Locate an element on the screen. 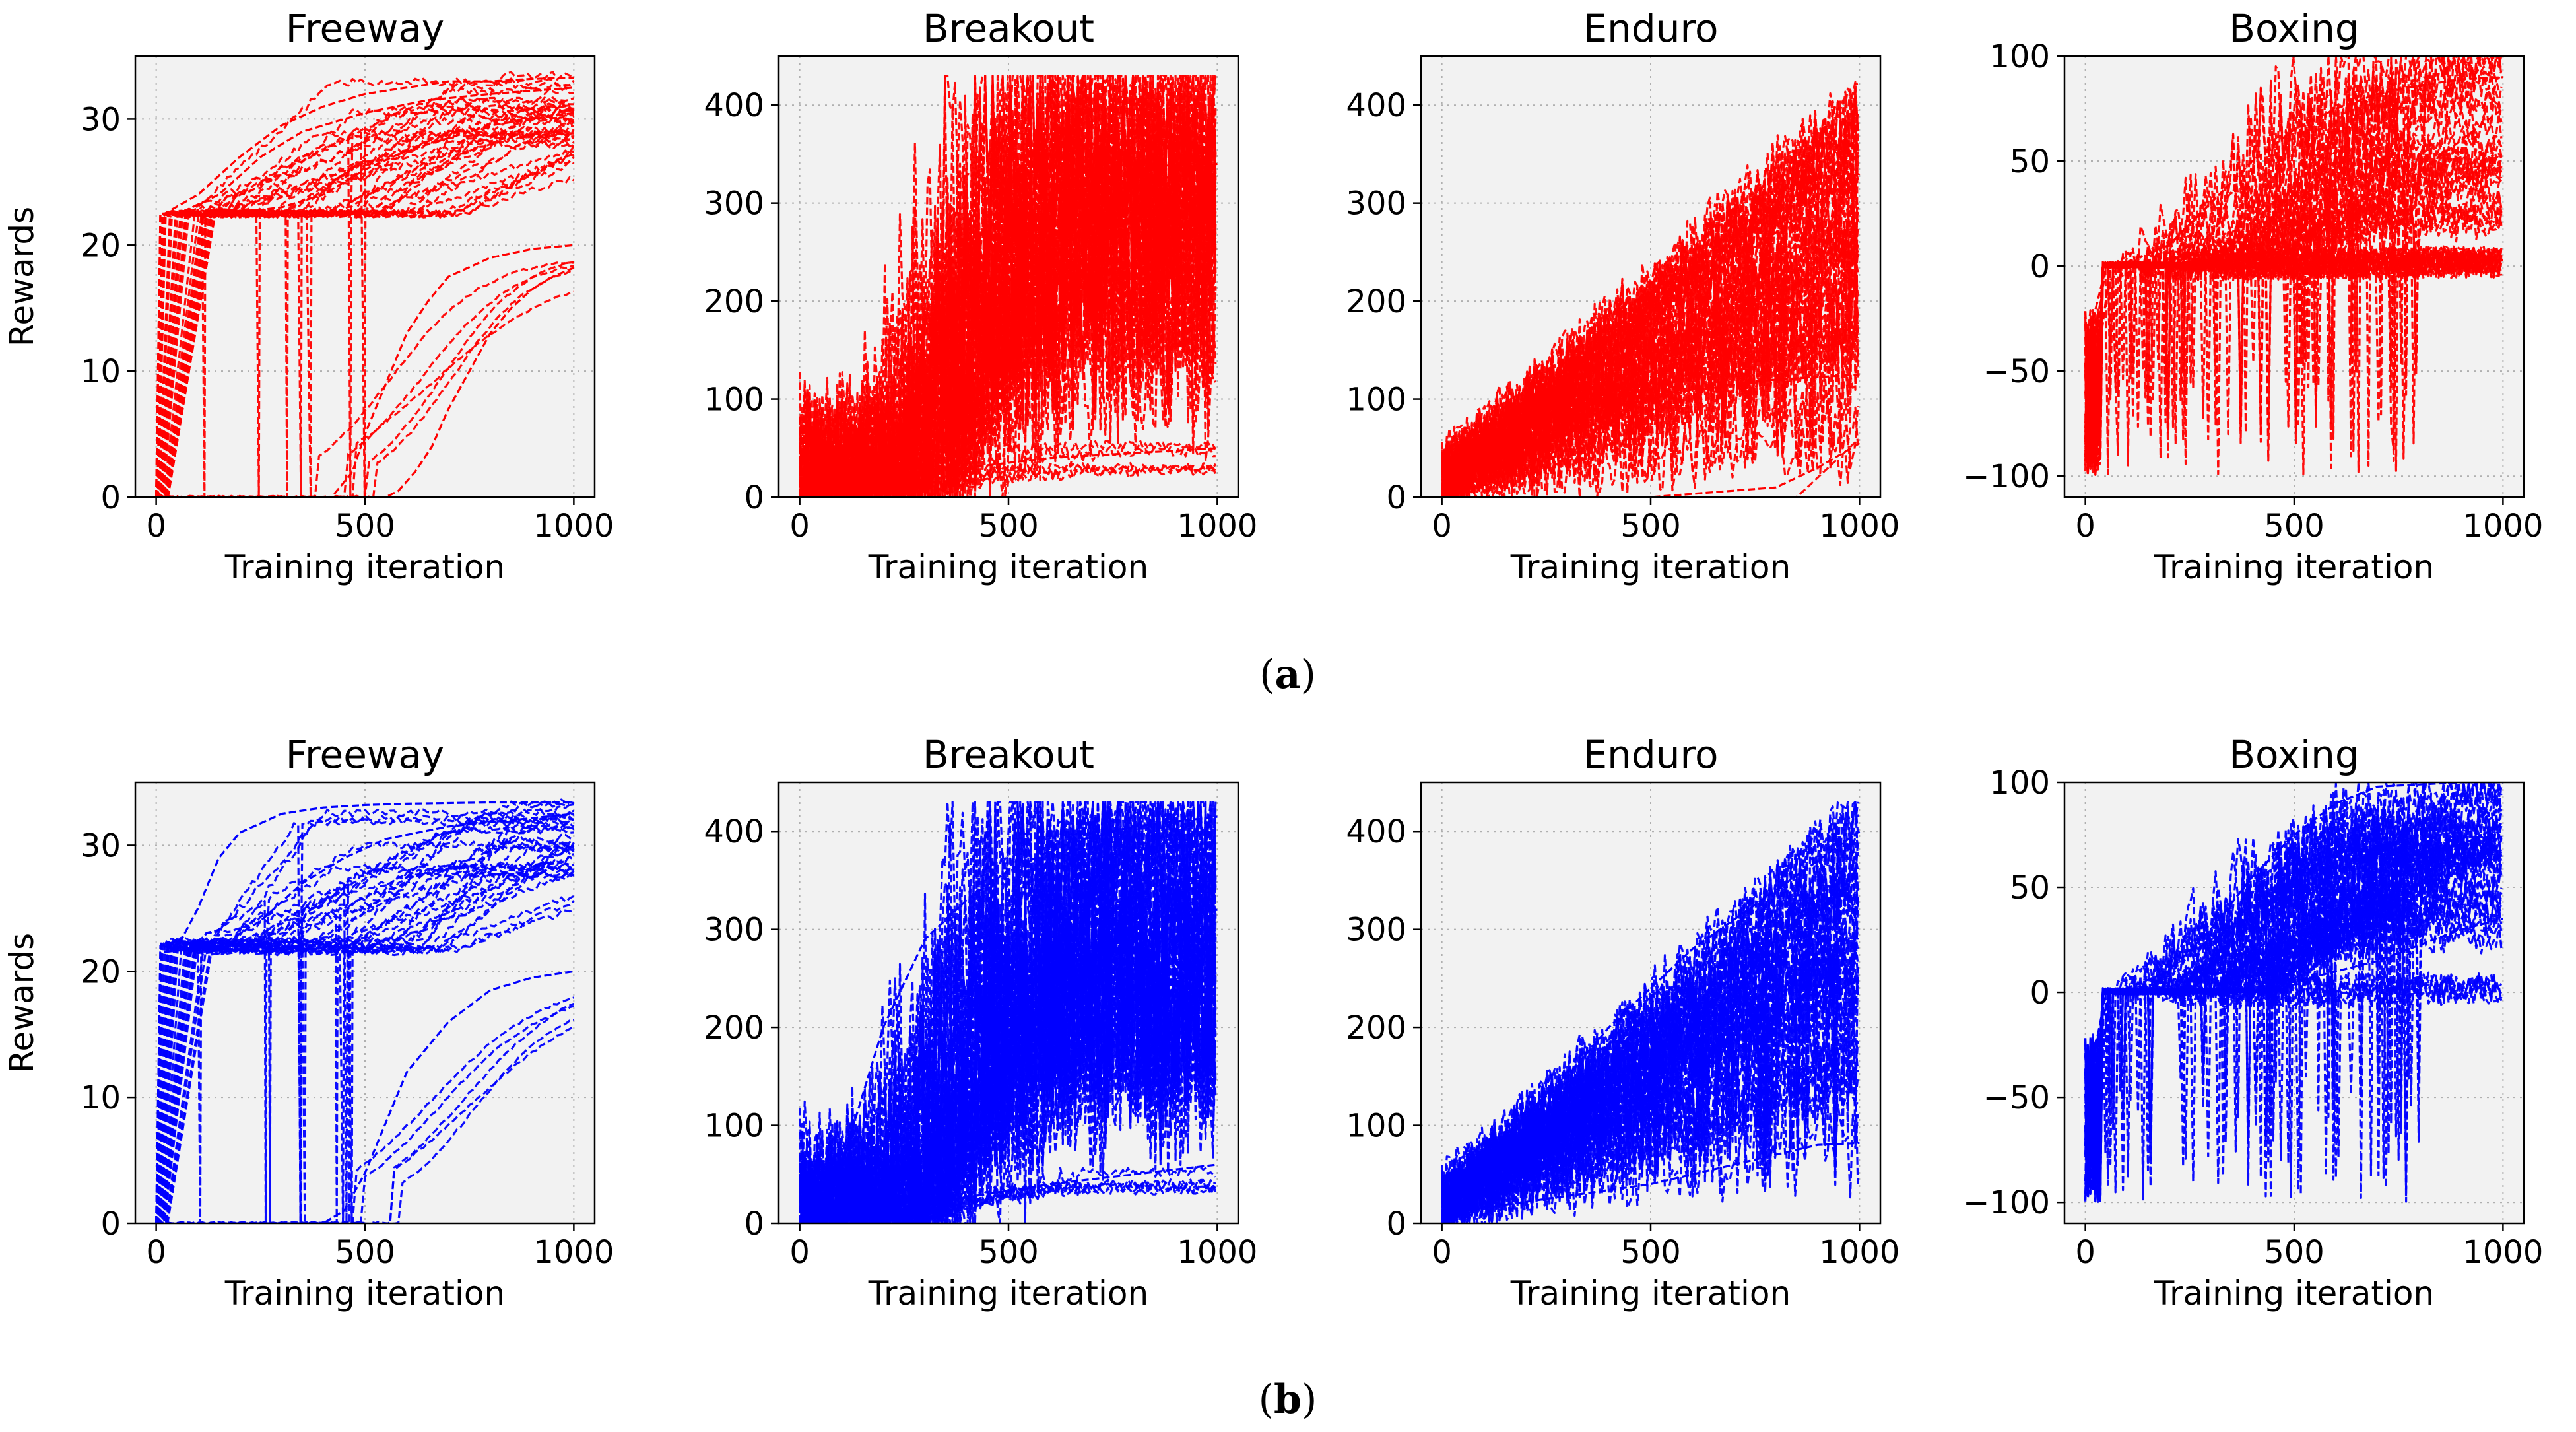 The image size is (2576, 1432). ytick-label-a-breakout-1: 100 is located at coordinates (734, 400).